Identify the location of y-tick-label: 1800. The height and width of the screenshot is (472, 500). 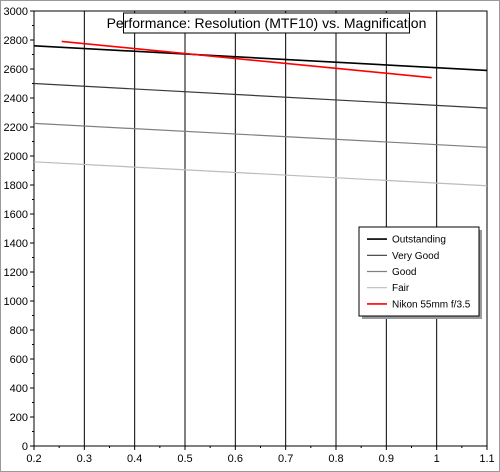
(16, 186).